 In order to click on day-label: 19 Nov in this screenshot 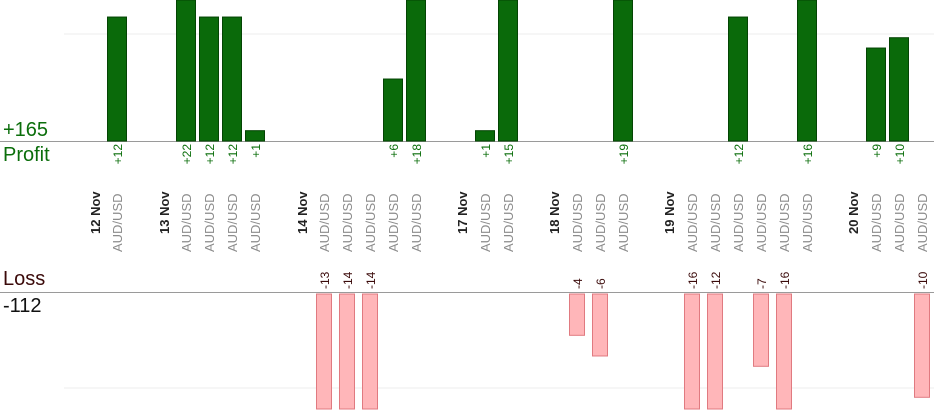, I will do `click(669, 212)`.